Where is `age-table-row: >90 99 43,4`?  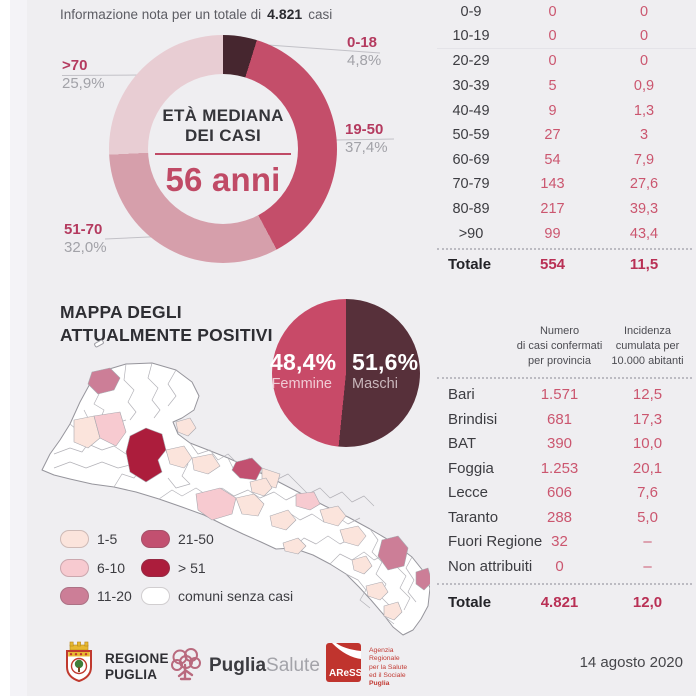
age-table-row: >90 99 43,4 is located at coordinates (566, 233).